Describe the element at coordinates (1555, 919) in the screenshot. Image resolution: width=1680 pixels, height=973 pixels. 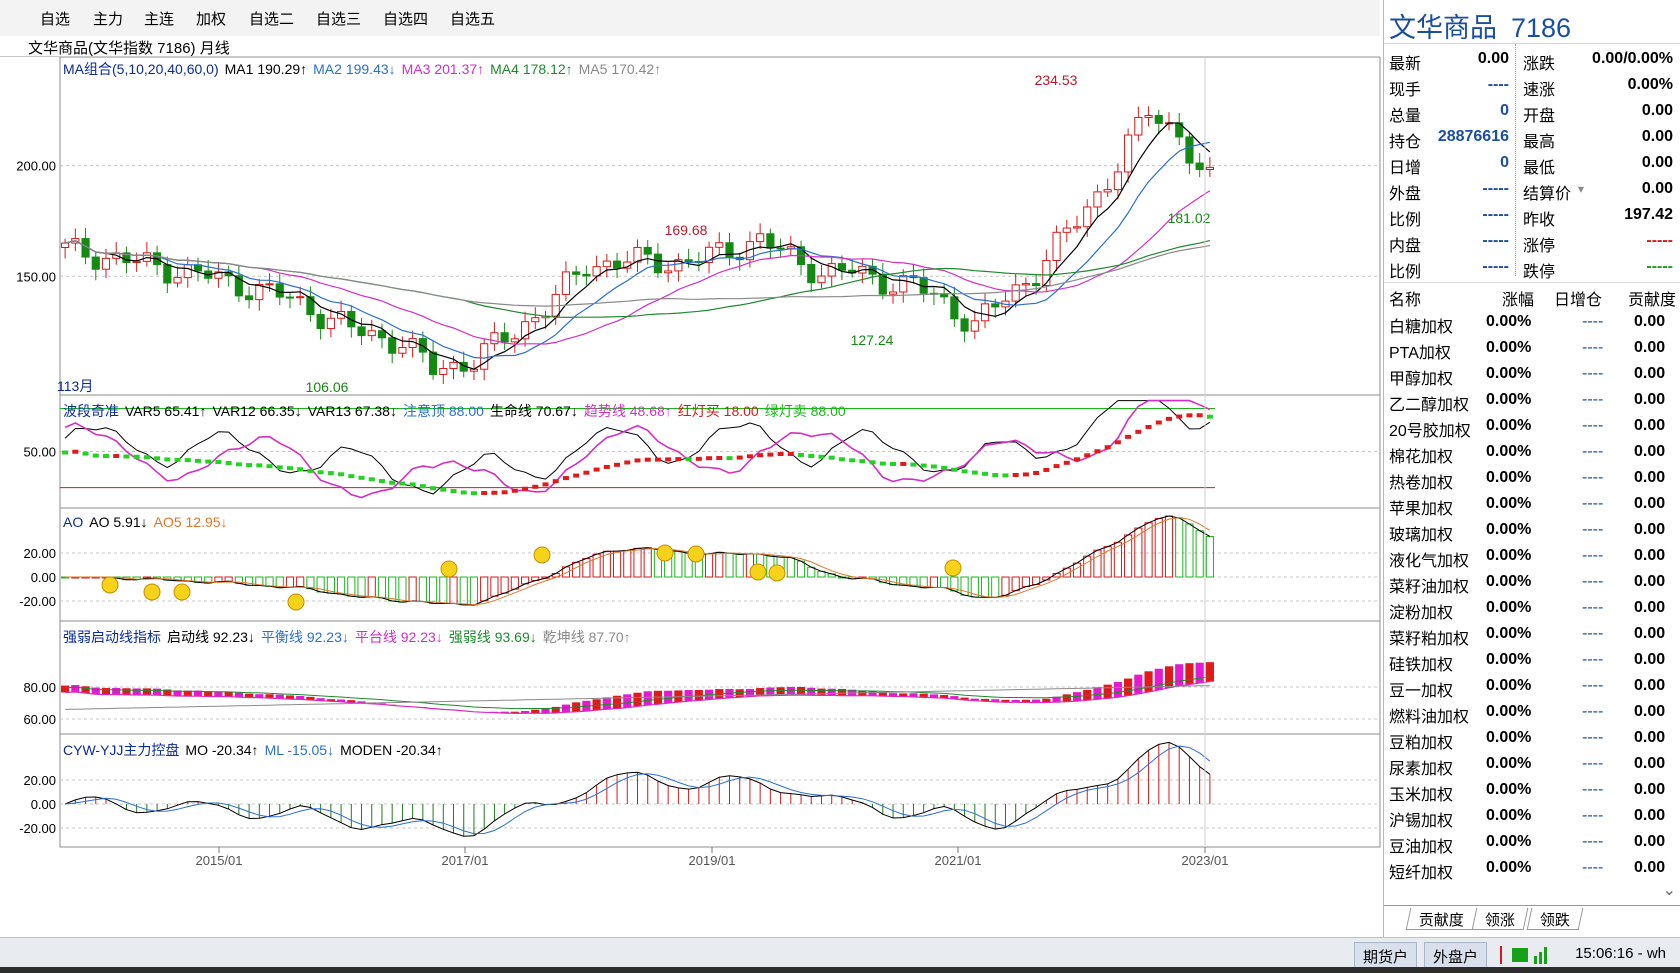
I see `tab-lead-down: 领跌` at that location.